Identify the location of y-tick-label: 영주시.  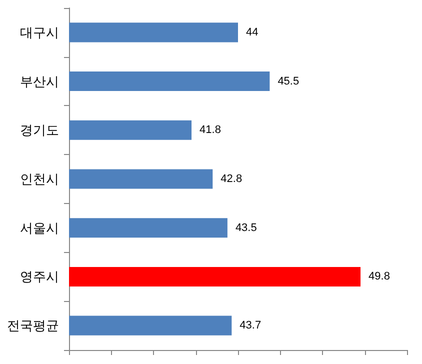
(39, 276).